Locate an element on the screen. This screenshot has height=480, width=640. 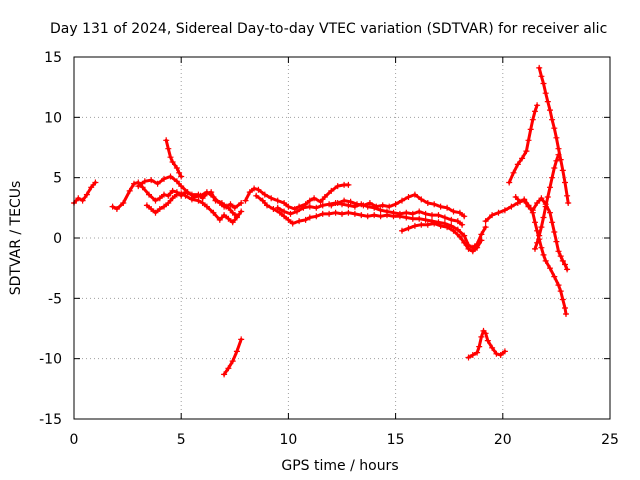
x-tick-label: 5 is located at coordinates (181, 440).